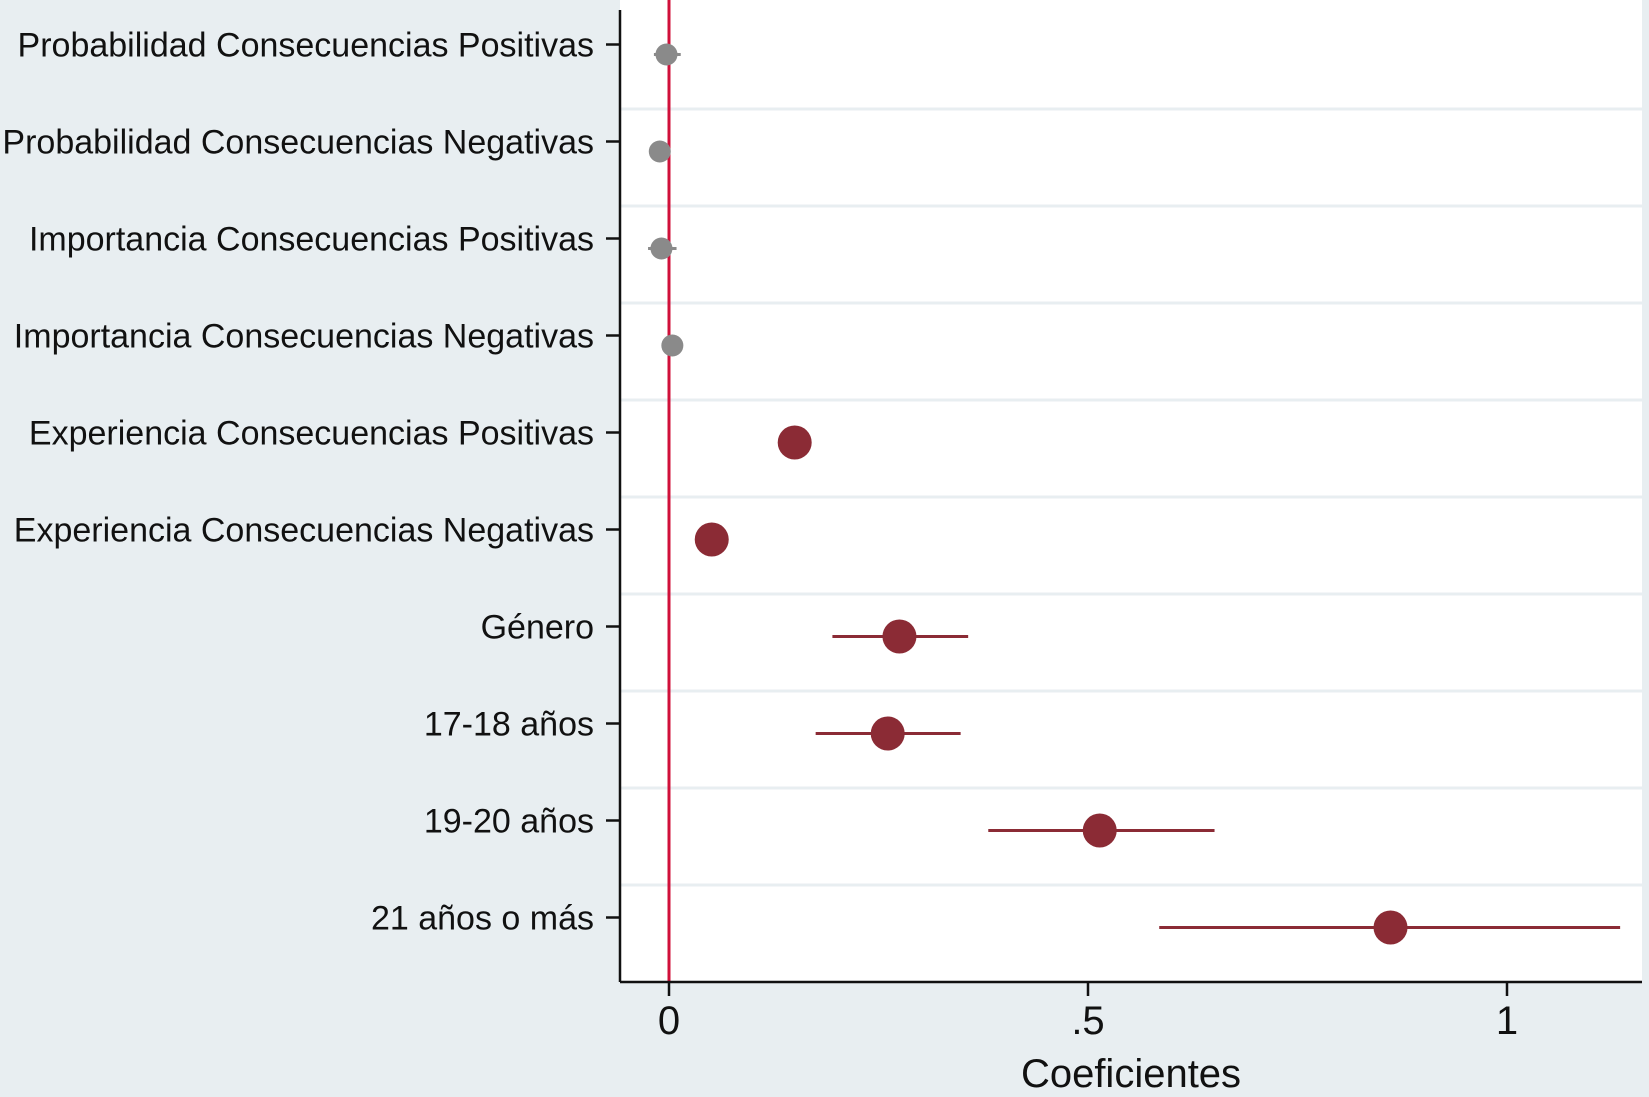  Describe the element at coordinates (482, 919) in the screenshot. I see `y-tick-label: 21 años o más` at that location.